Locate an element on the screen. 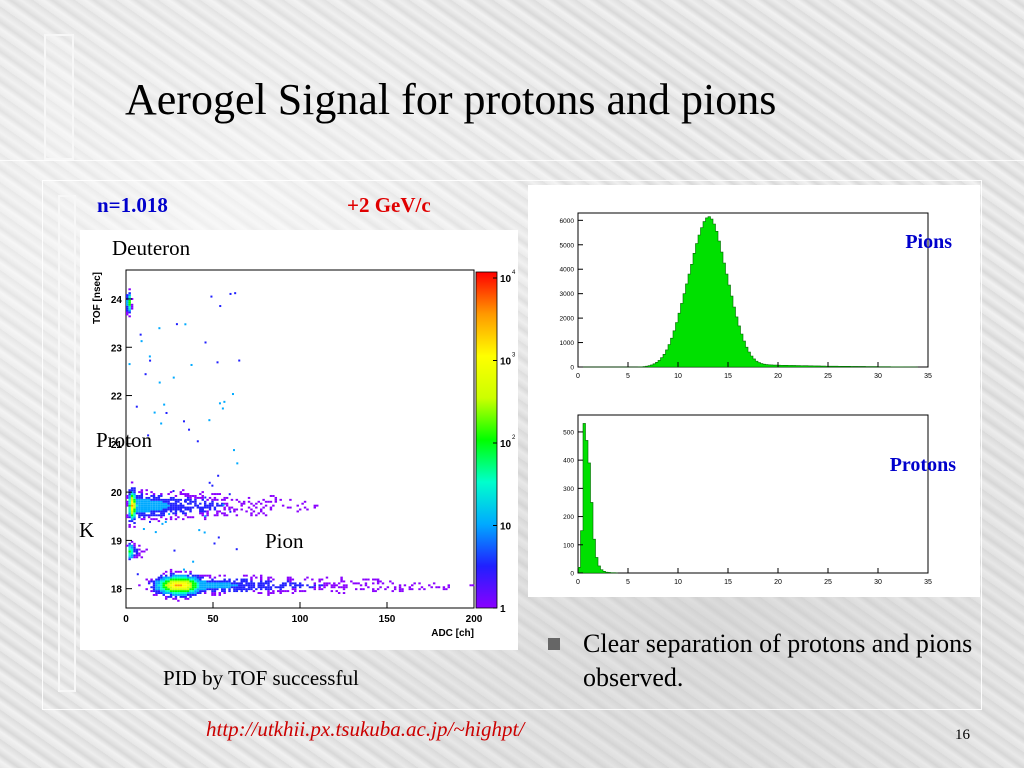  x-tick-label-pion-30: 30 is located at coordinates (878, 376).